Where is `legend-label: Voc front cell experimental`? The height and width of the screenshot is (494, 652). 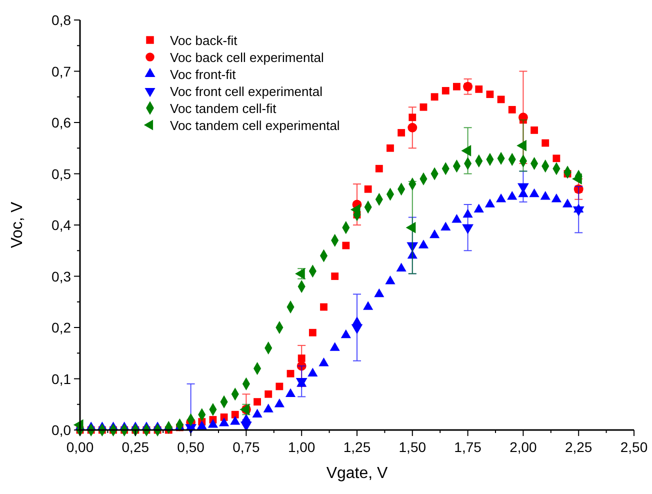
legend-label: Voc front cell experimental is located at coordinates (246, 91).